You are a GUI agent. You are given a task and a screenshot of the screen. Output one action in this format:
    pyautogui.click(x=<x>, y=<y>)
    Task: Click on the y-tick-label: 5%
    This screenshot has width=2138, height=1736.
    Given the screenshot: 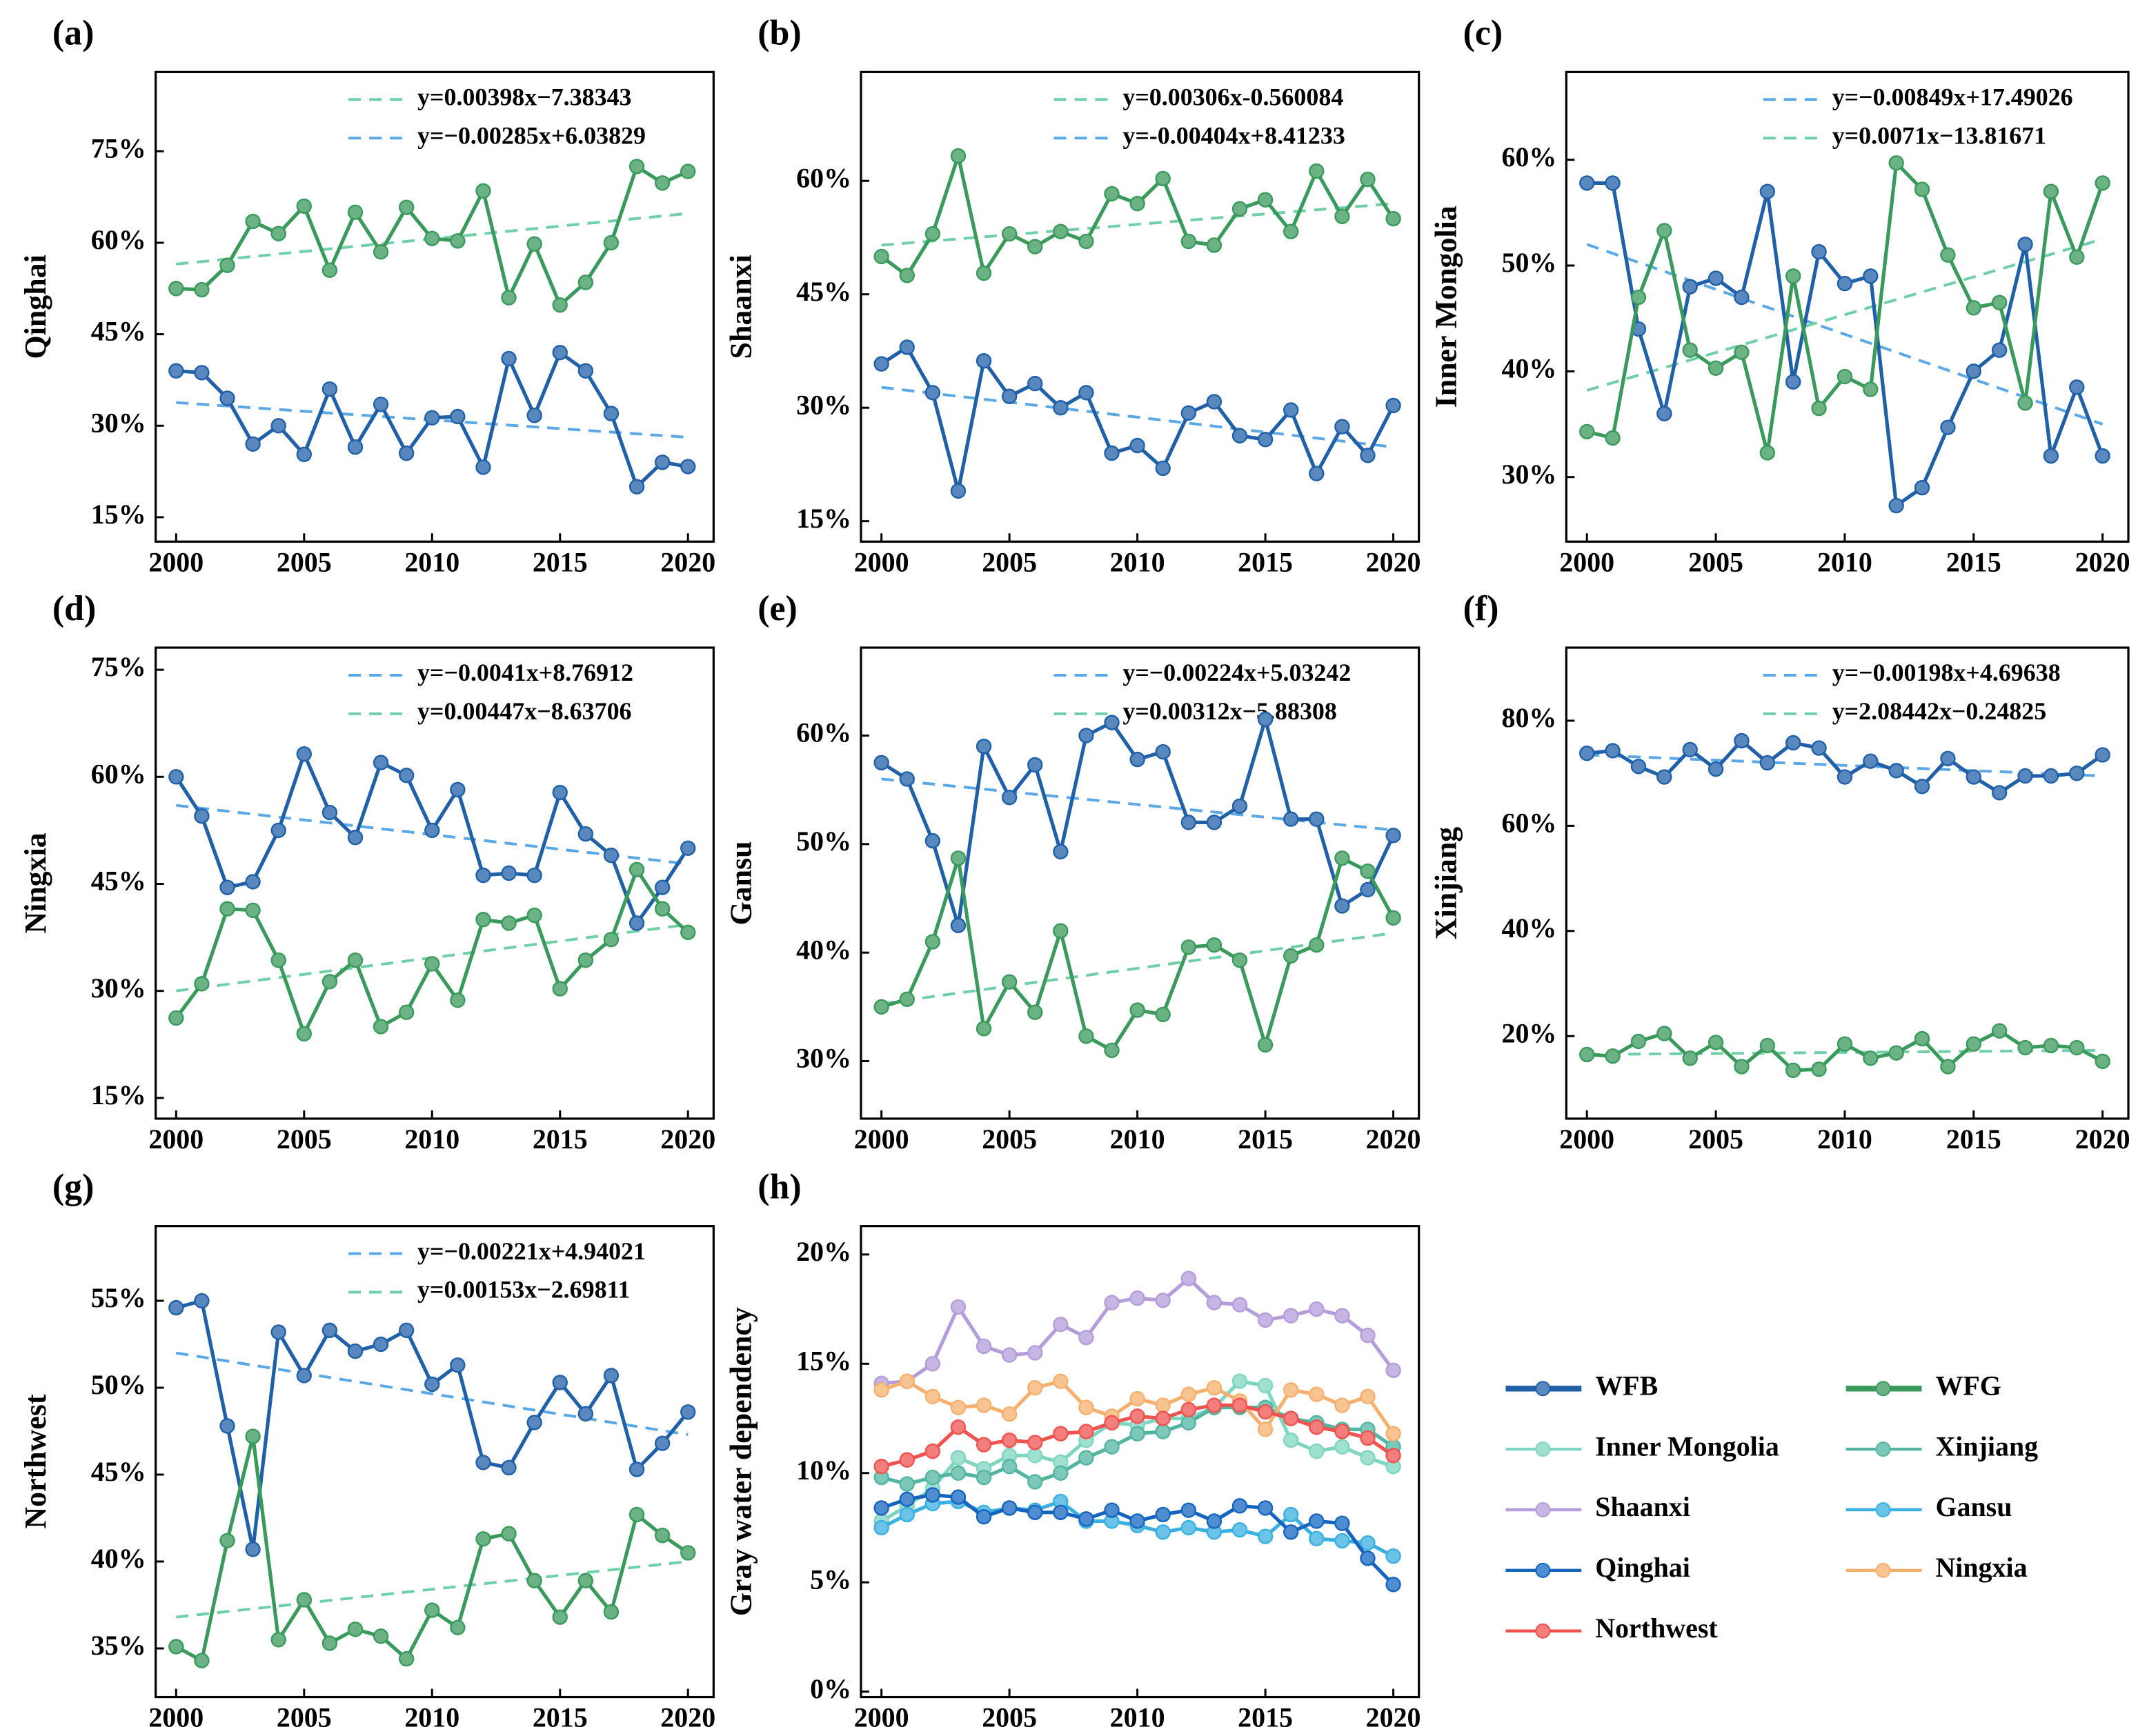 What is the action you would take?
    pyautogui.click(x=830, y=1579)
    